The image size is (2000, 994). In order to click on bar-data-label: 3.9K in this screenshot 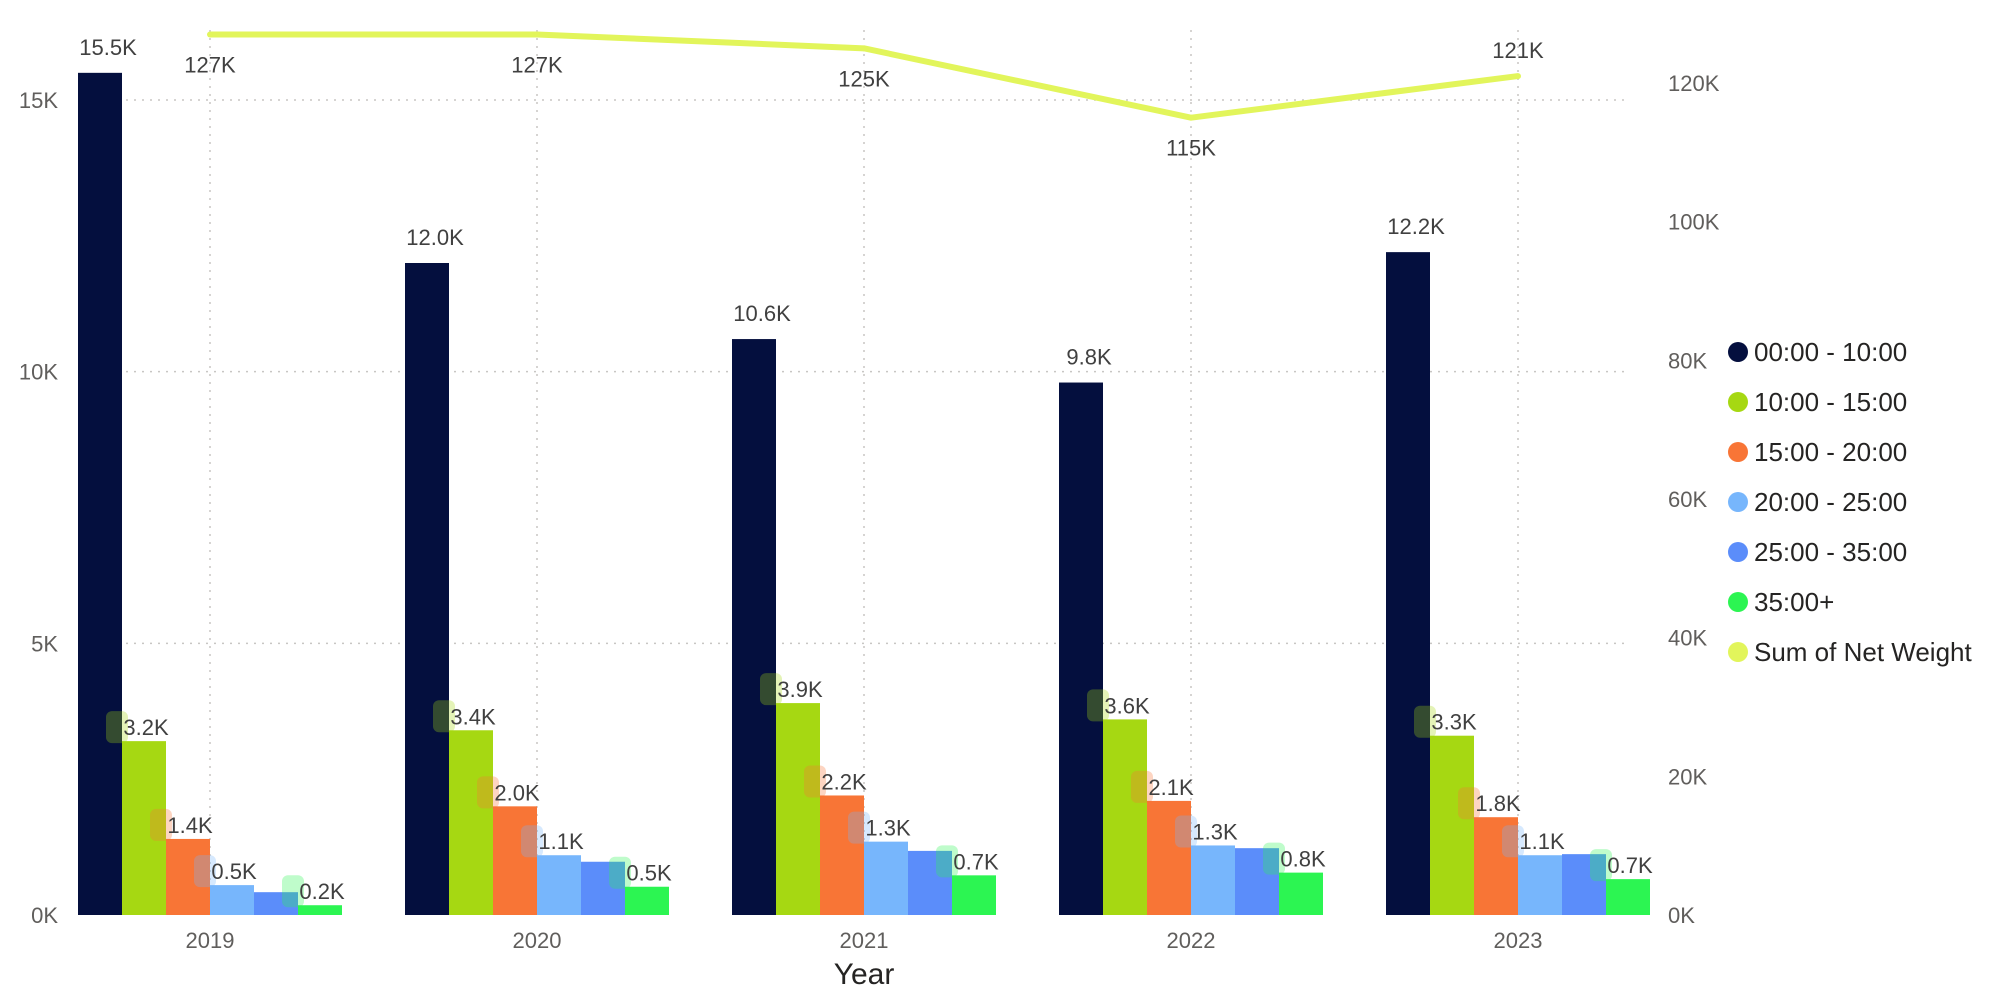, I will do `click(800, 689)`.